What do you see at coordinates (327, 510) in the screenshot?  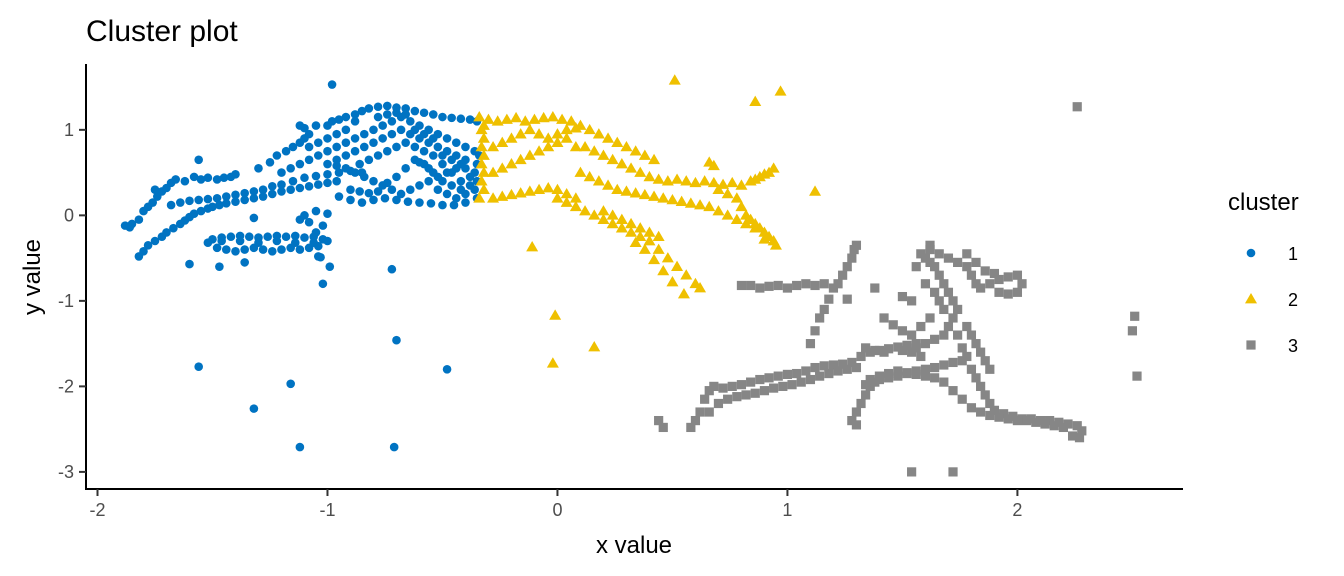 I see `x-tick-label: -1` at bounding box center [327, 510].